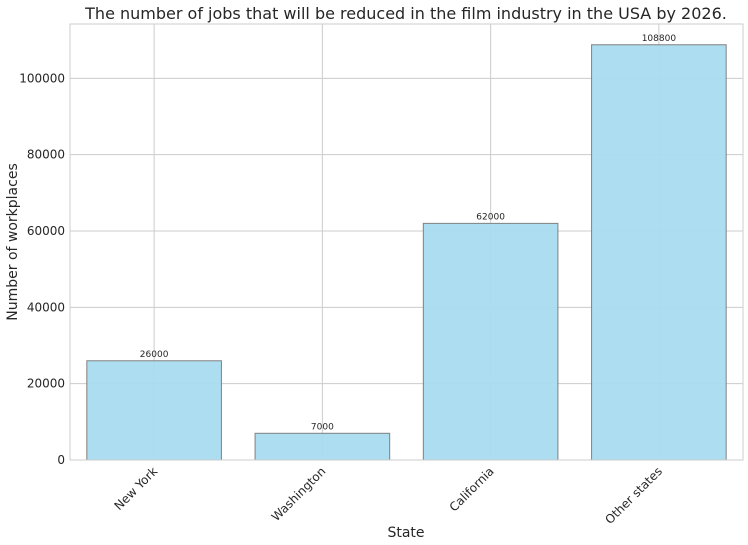  Describe the element at coordinates (46, 155) in the screenshot. I see `y-tick-label: 80000` at that location.